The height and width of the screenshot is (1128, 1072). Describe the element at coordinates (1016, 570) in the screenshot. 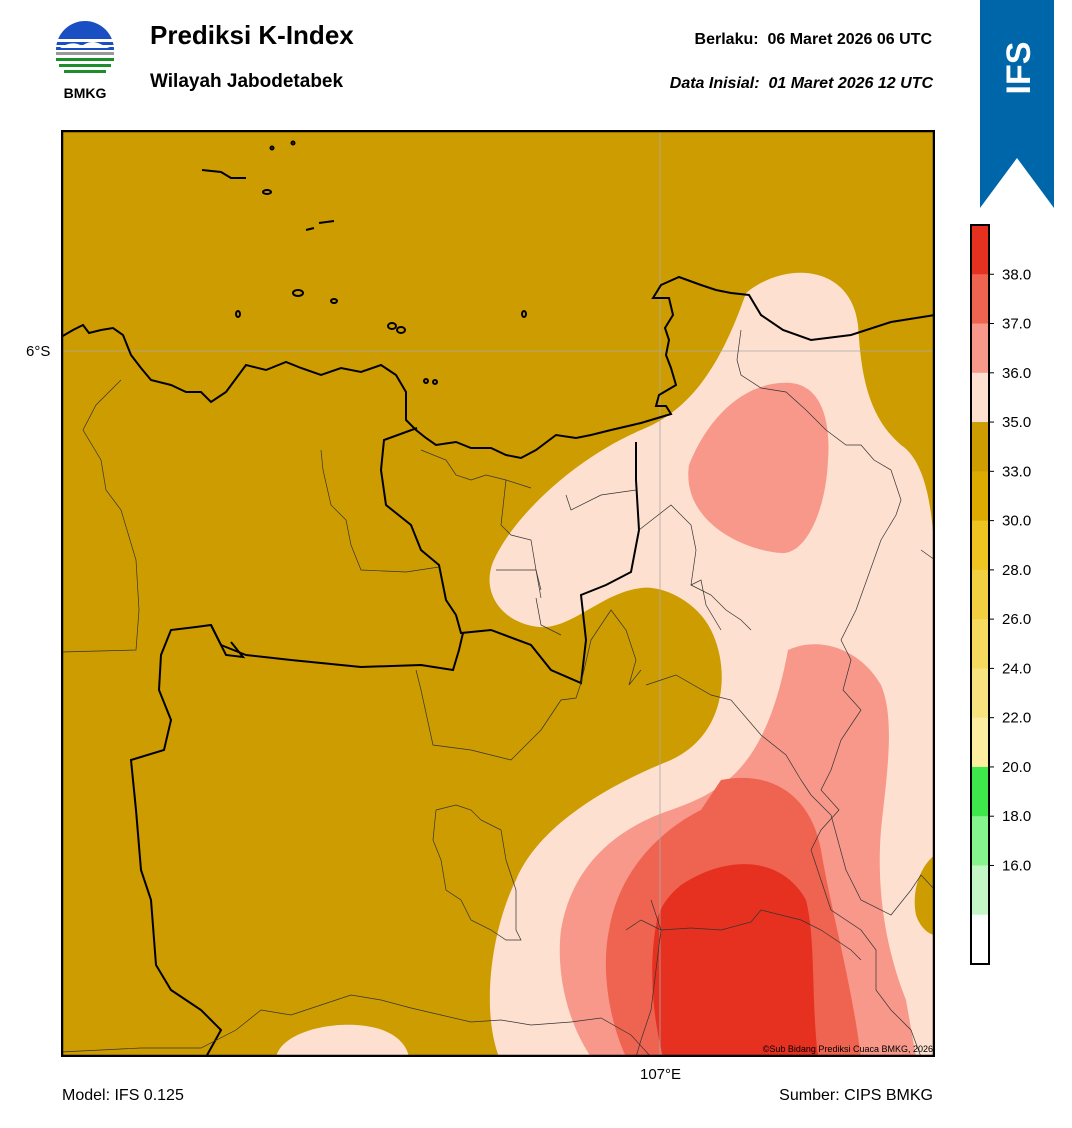

I see `colorbar-tick-label: 28.0` at that location.